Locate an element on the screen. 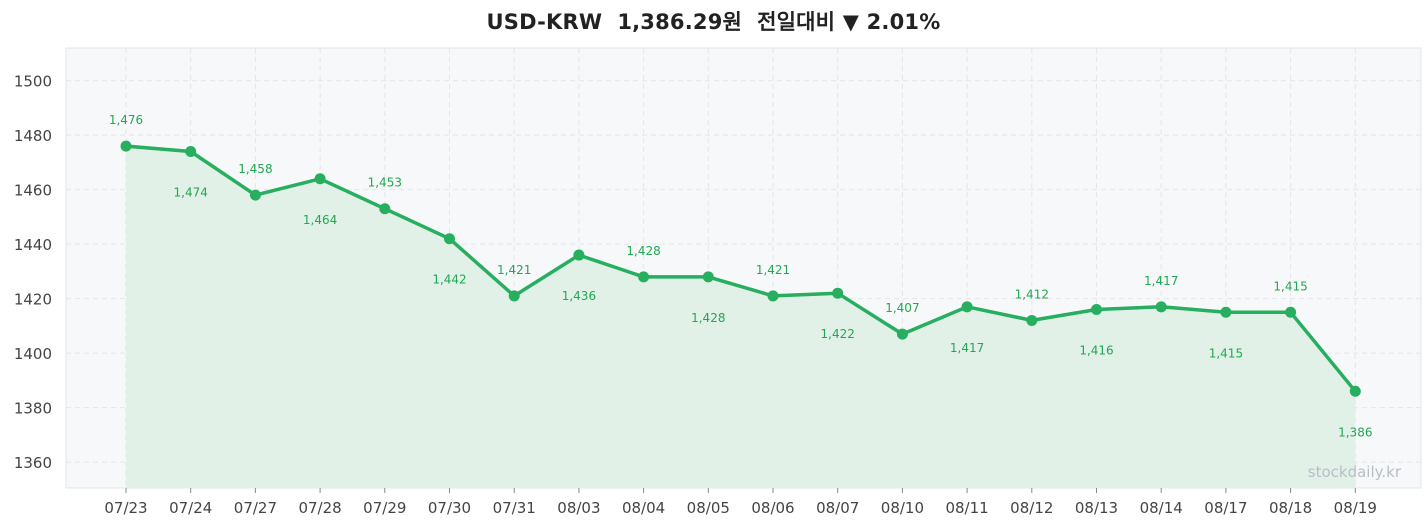 The image size is (1427, 529). x-tick-label: 07/23 is located at coordinates (125, 508).